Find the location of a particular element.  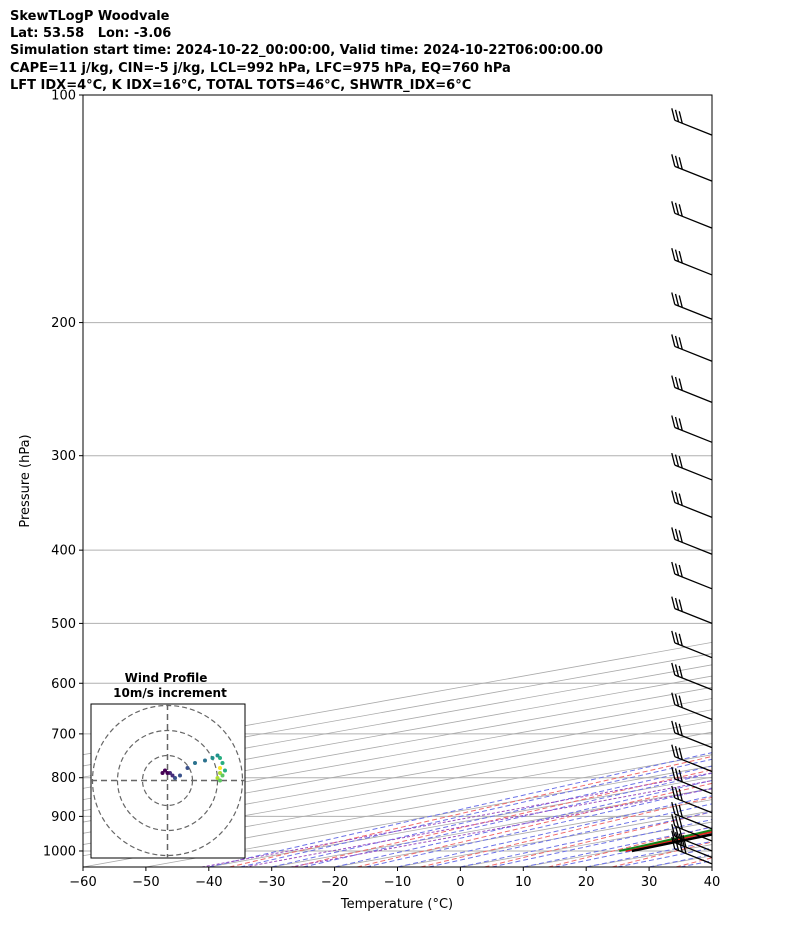

chart-title: SkewTLogP Woodvale is located at coordinates (90, 16).